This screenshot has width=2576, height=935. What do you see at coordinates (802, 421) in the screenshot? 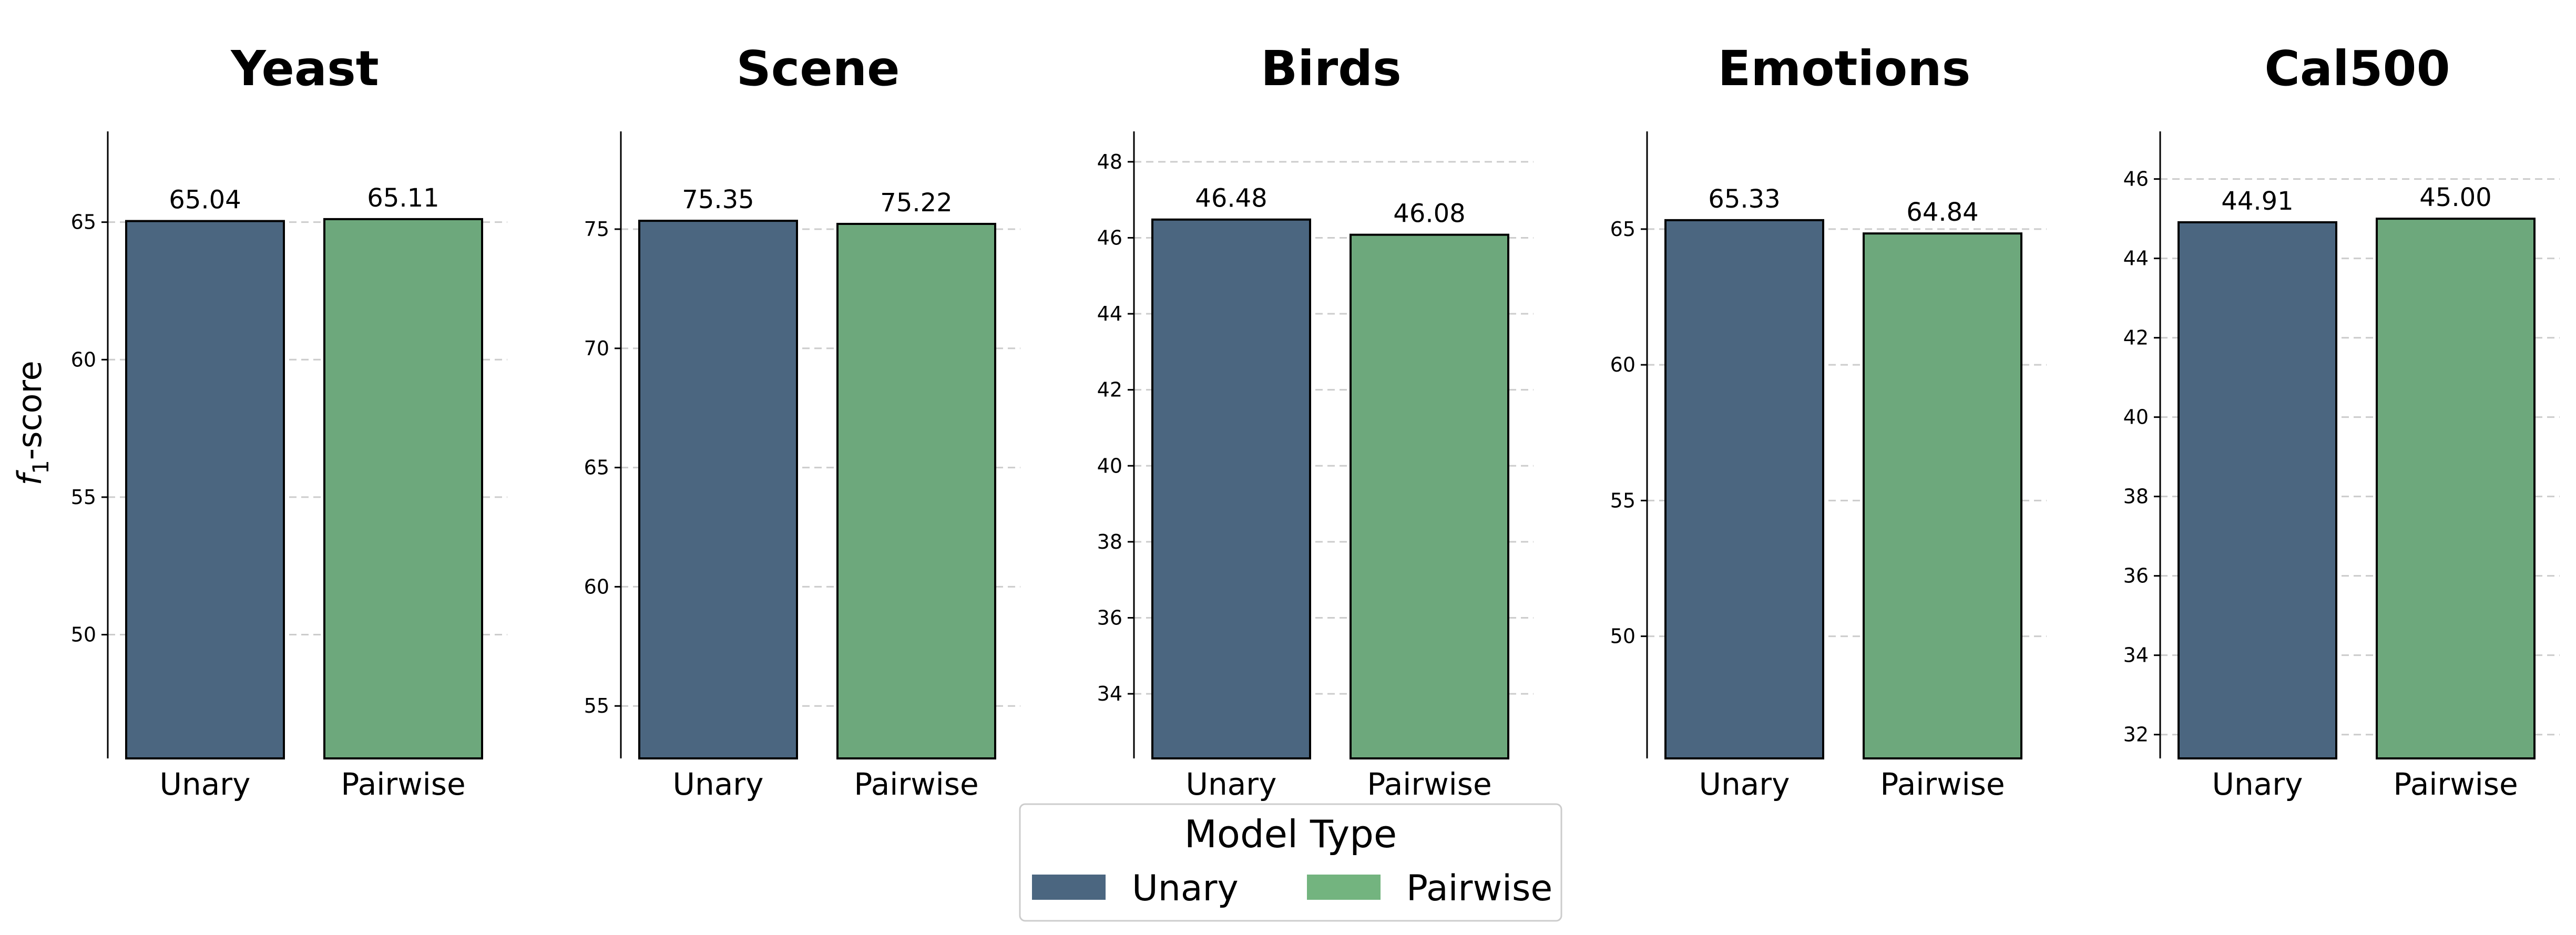
I see `chart-panel-scene: Scene 55 60 65 70 75 75.35 Unary 75.22 Pairwise` at bounding box center [802, 421].